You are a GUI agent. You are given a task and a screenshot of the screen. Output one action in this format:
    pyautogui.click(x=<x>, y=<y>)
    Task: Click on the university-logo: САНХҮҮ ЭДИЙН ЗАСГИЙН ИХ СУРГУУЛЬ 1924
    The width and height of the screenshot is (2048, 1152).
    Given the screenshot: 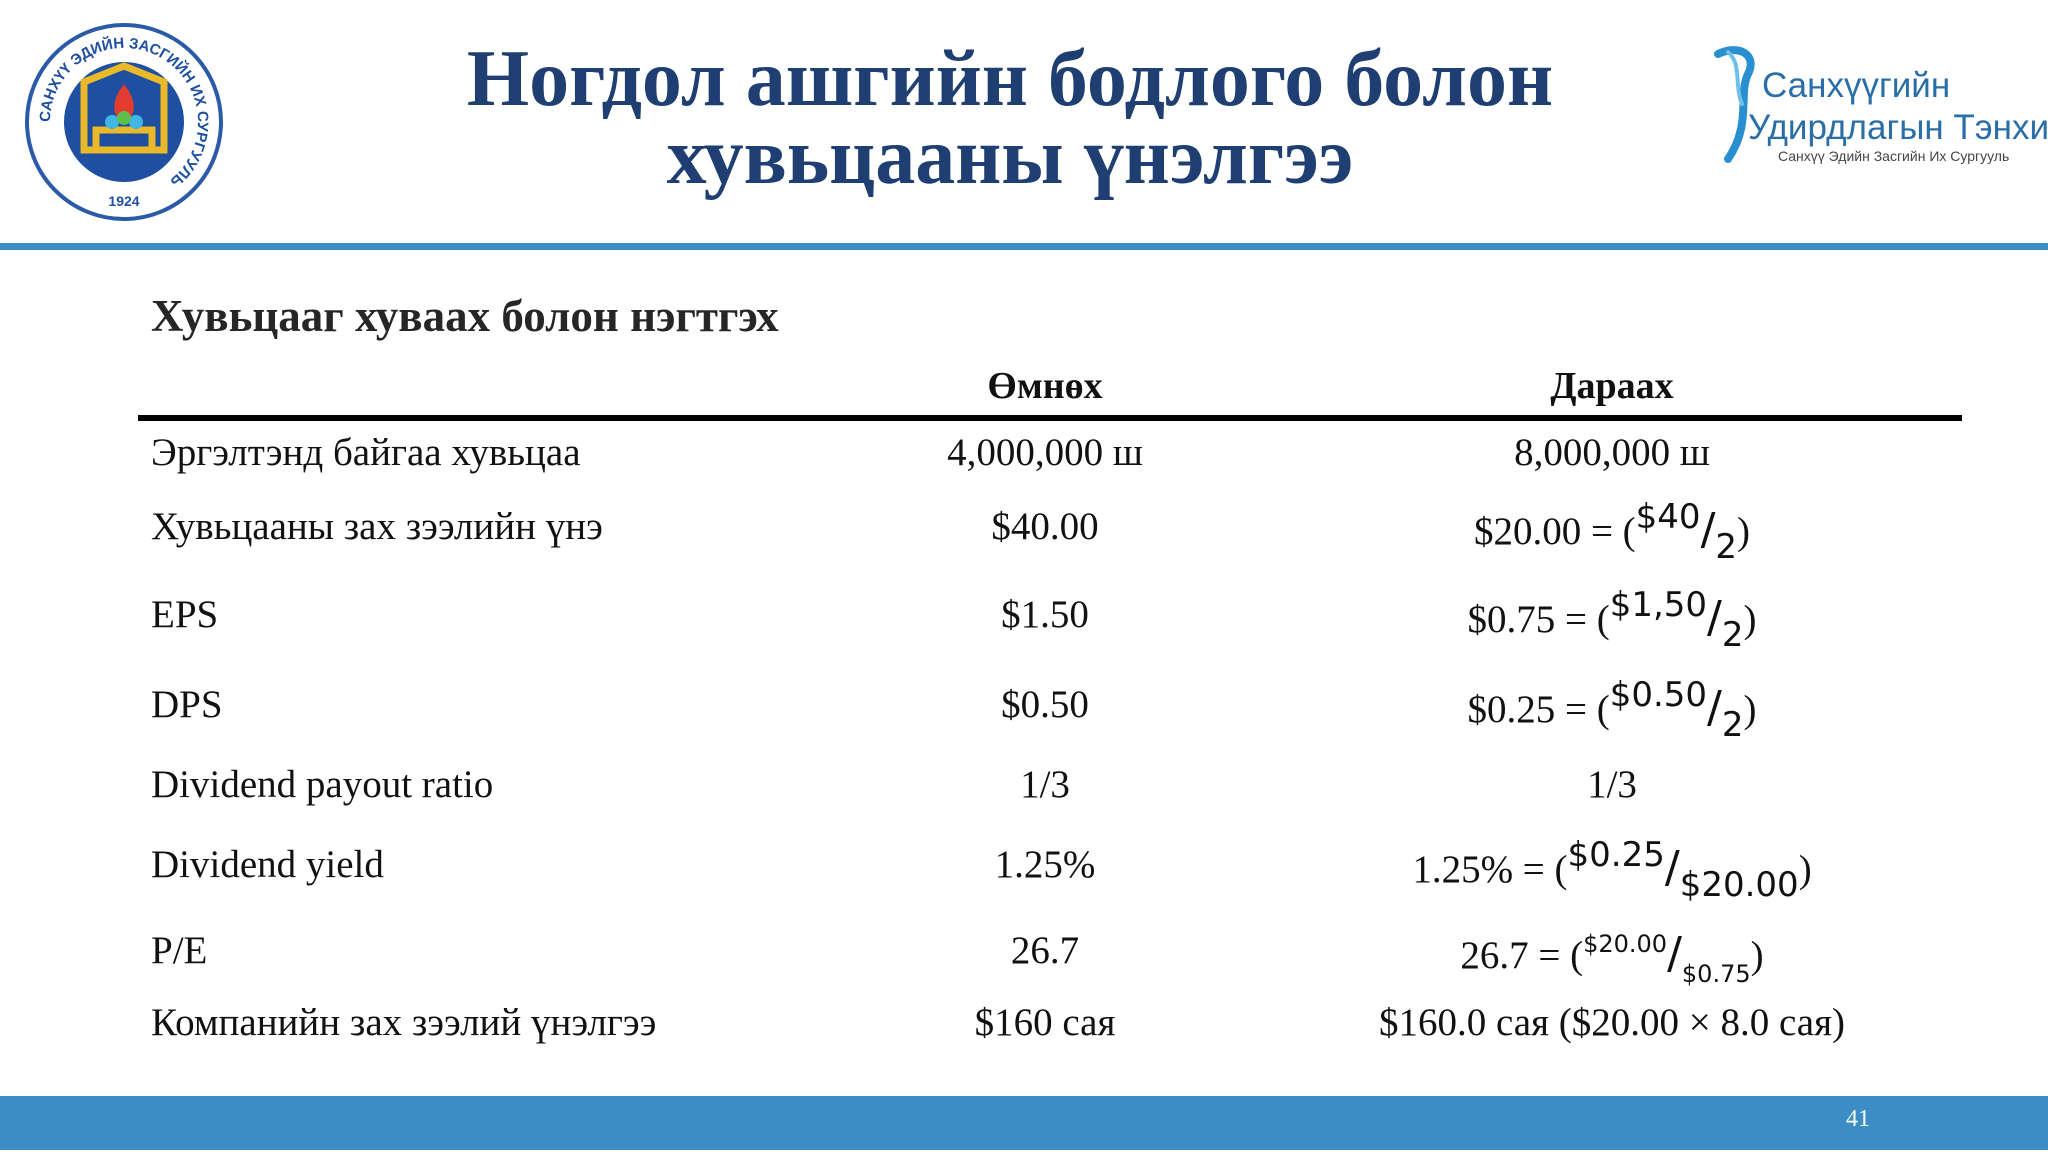 What is the action you would take?
    pyautogui.click(x=124, y=122)
    